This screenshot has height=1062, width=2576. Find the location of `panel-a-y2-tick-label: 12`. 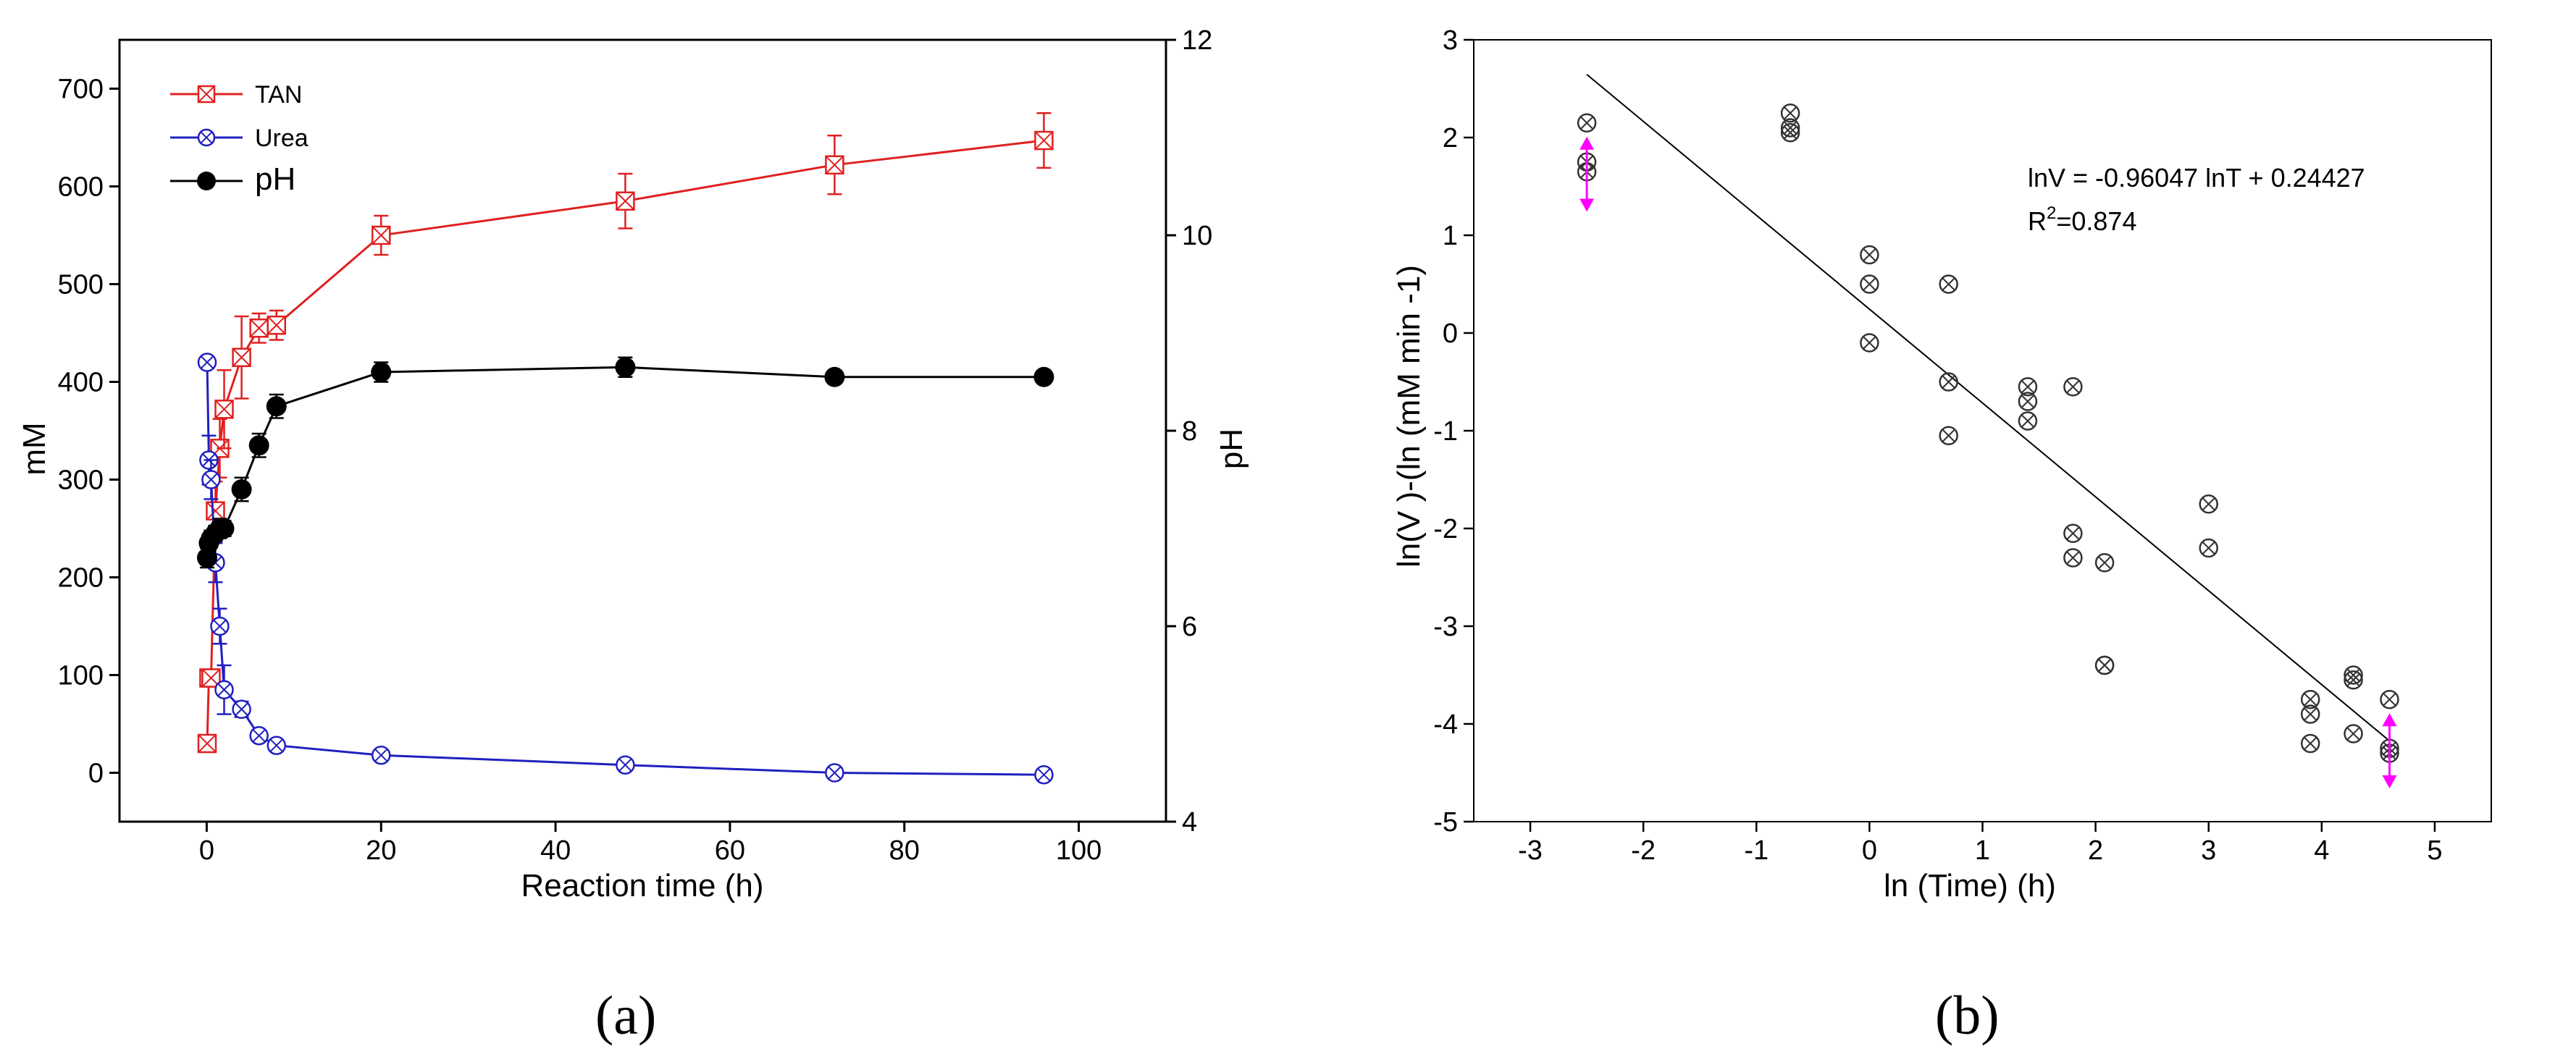

panel-a-y2-tick-label: 12 is located at coordinates (1197, 41).